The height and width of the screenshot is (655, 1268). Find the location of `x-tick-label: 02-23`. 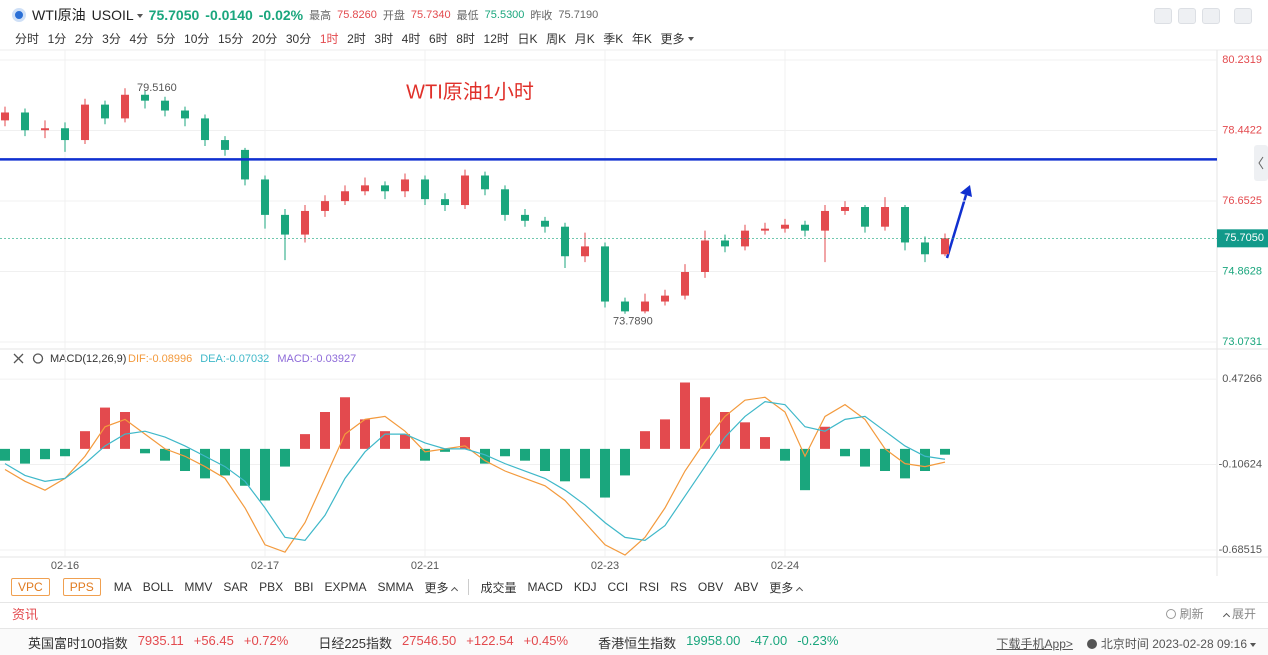

x-tick-label: 02-23 is located at coordinates (605, 566).